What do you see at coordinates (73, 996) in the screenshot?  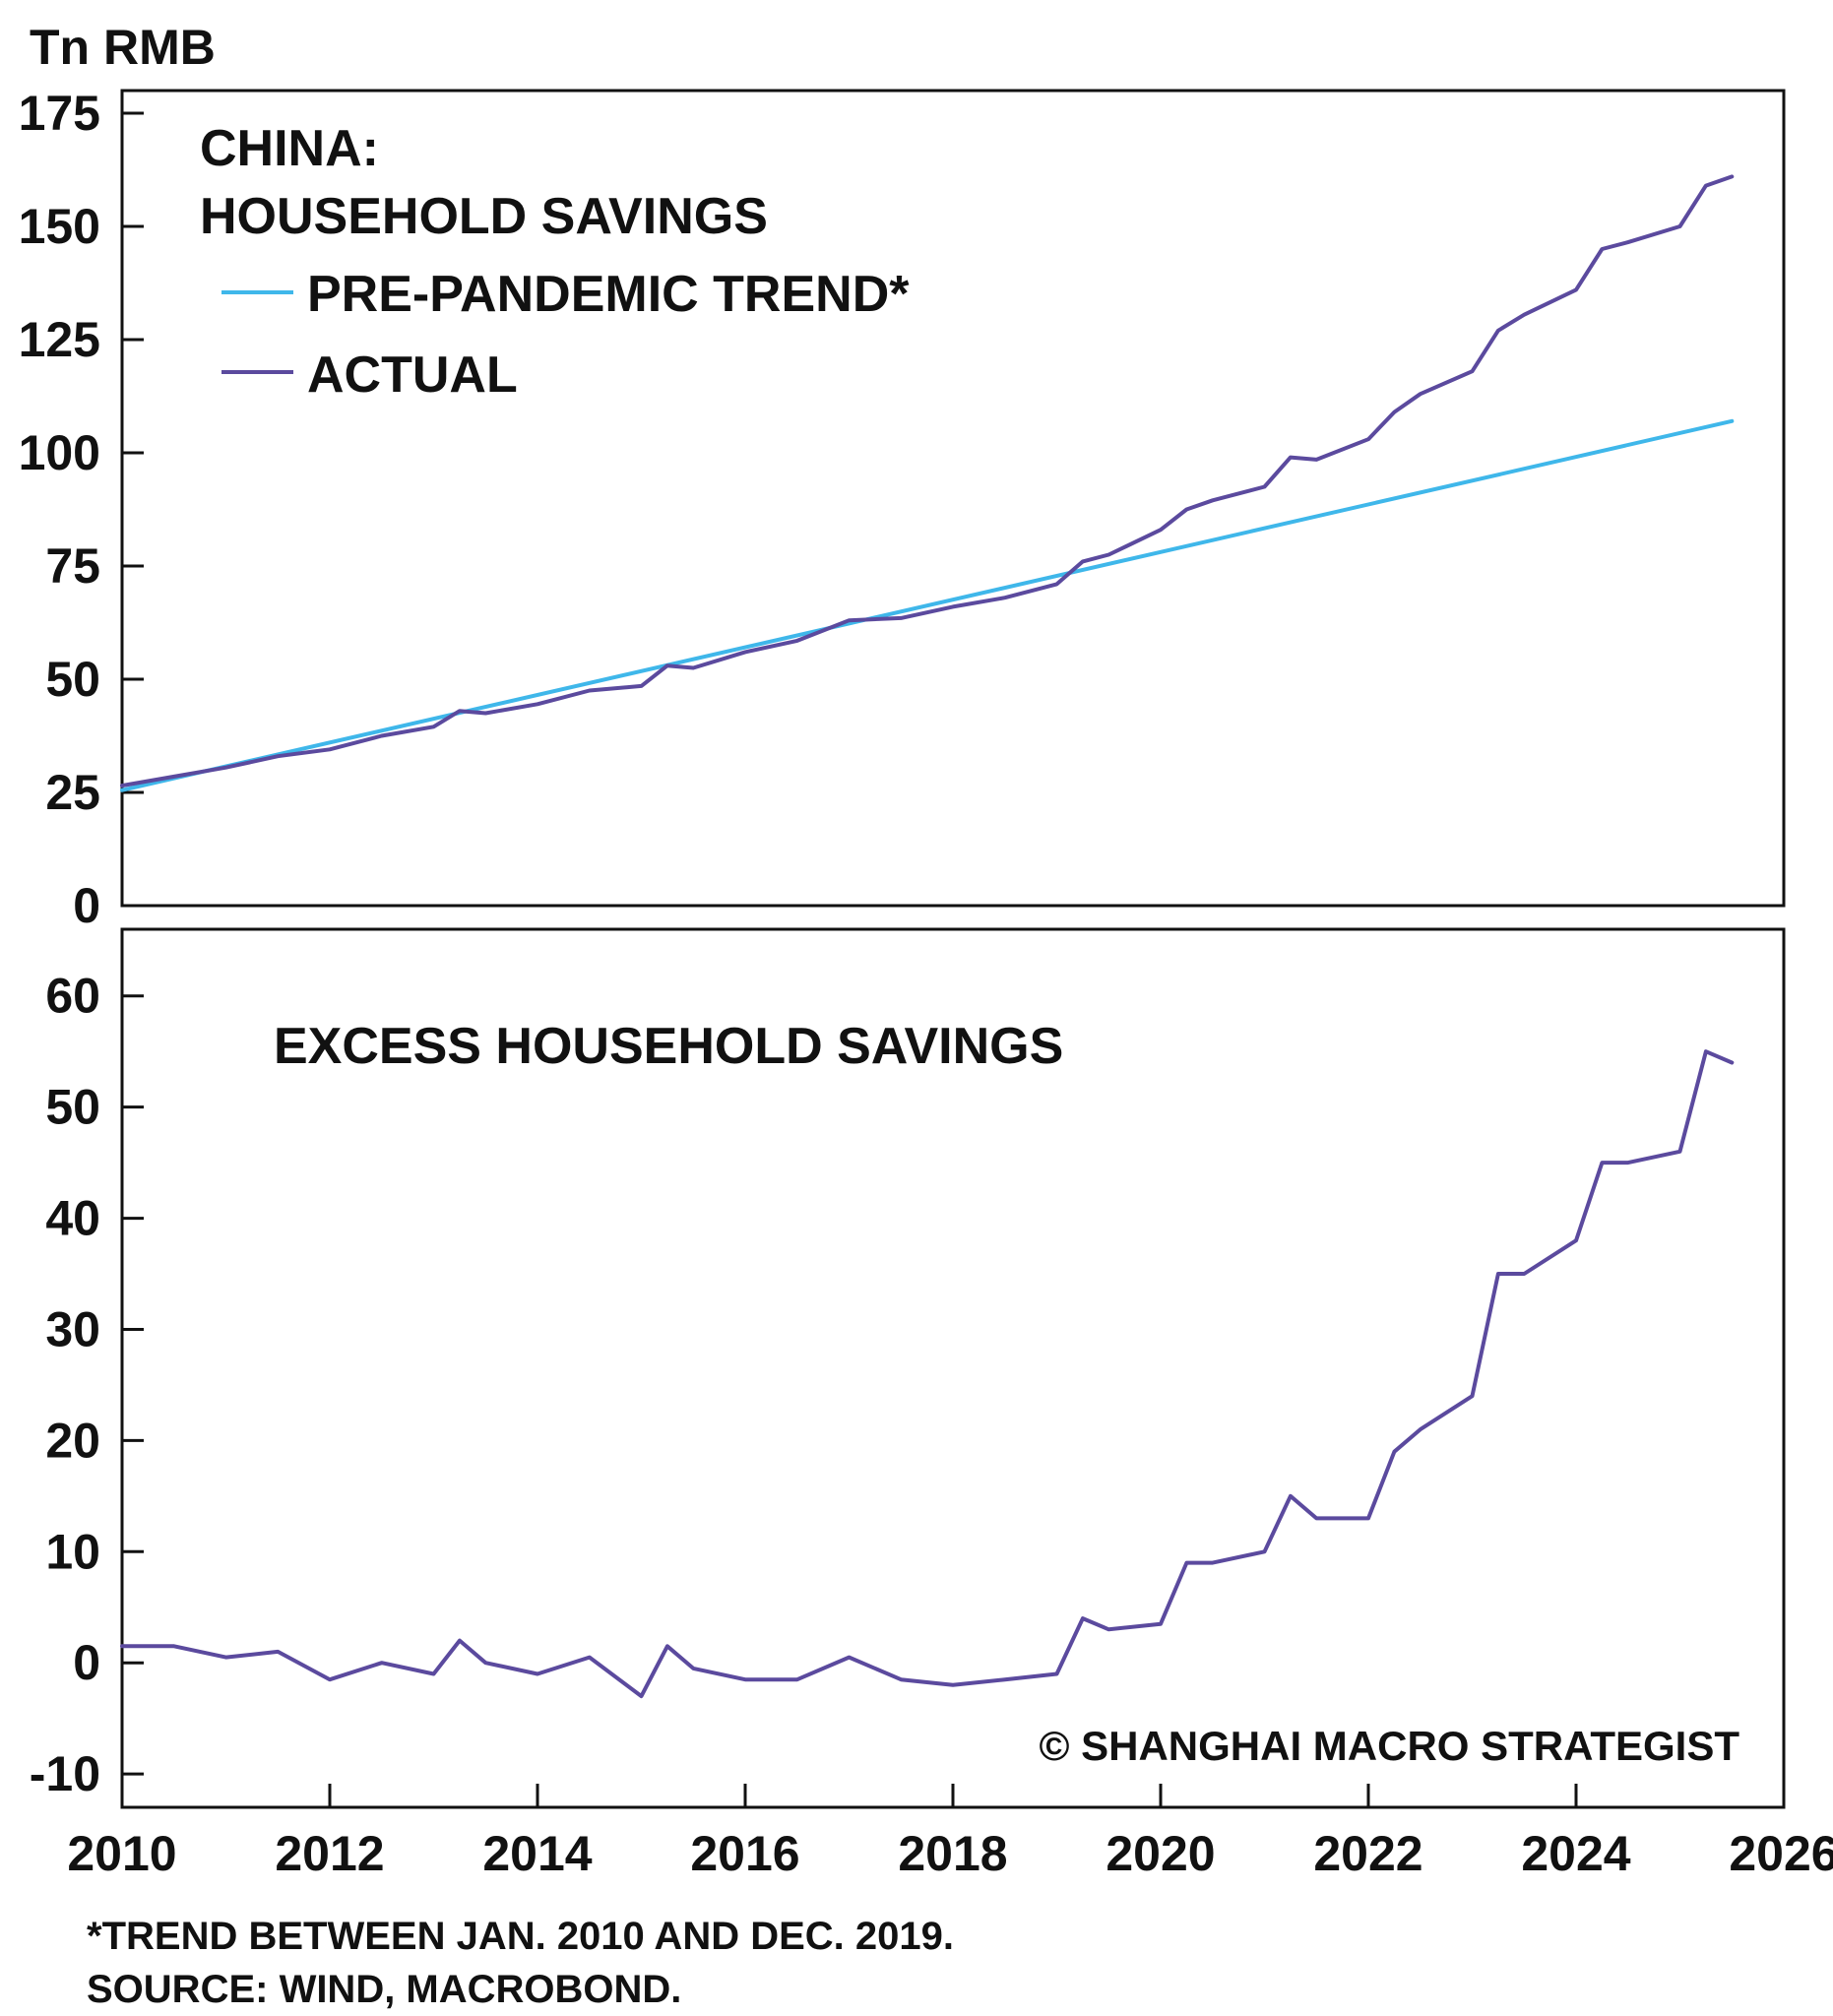 I see `bottom-y-tick-label: 60` at bounding box center [73, 996].